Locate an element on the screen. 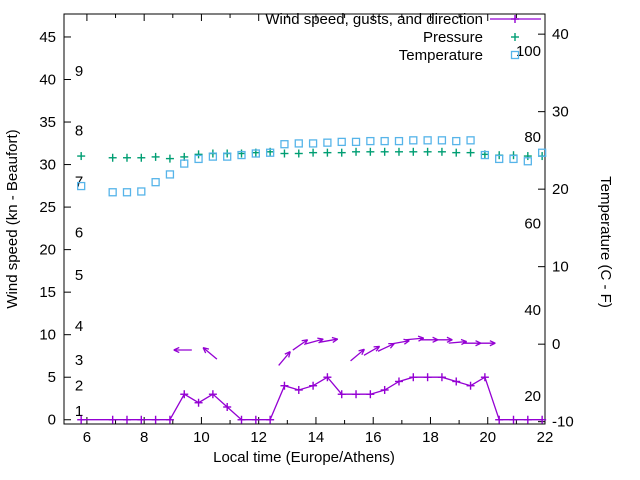 This screenshot has height=480, width=640. x-tick-label: 16 is located at coordinates (373, 437).